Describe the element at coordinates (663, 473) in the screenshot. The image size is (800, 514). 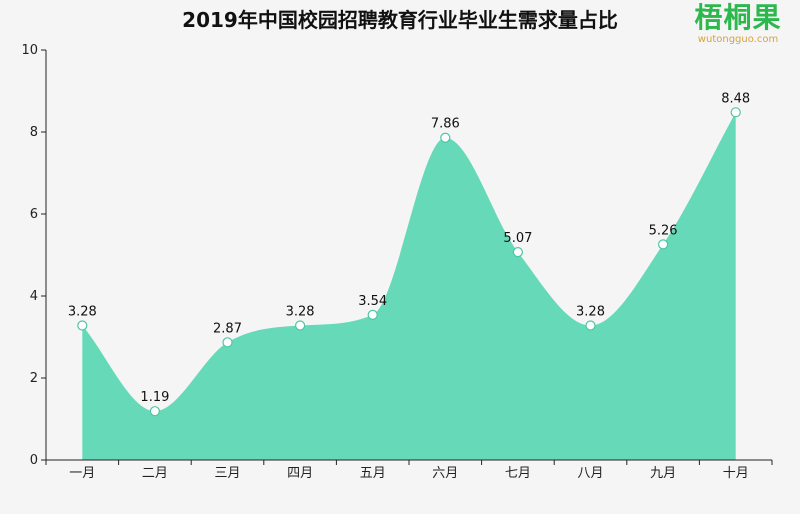
I see `x-tick-label: 九月` at that location.